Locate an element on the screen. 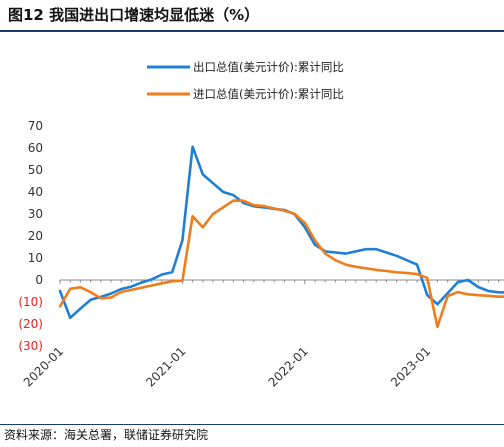 Image resolution: width=504 pixels, height=447 pixels. y-tick-label: 10 is located at coordinates (35, 258).